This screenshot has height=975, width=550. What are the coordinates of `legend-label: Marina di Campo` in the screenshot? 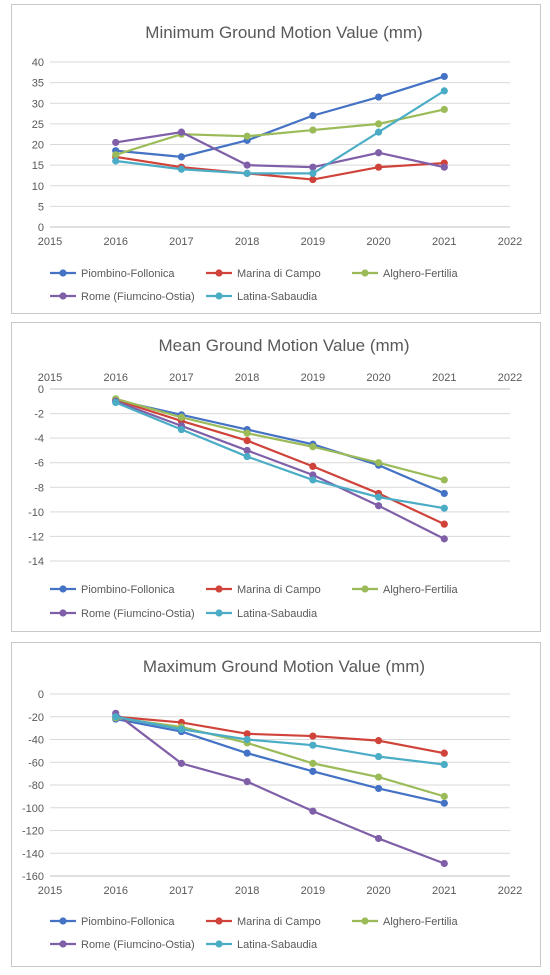 It's located at (279, 590).